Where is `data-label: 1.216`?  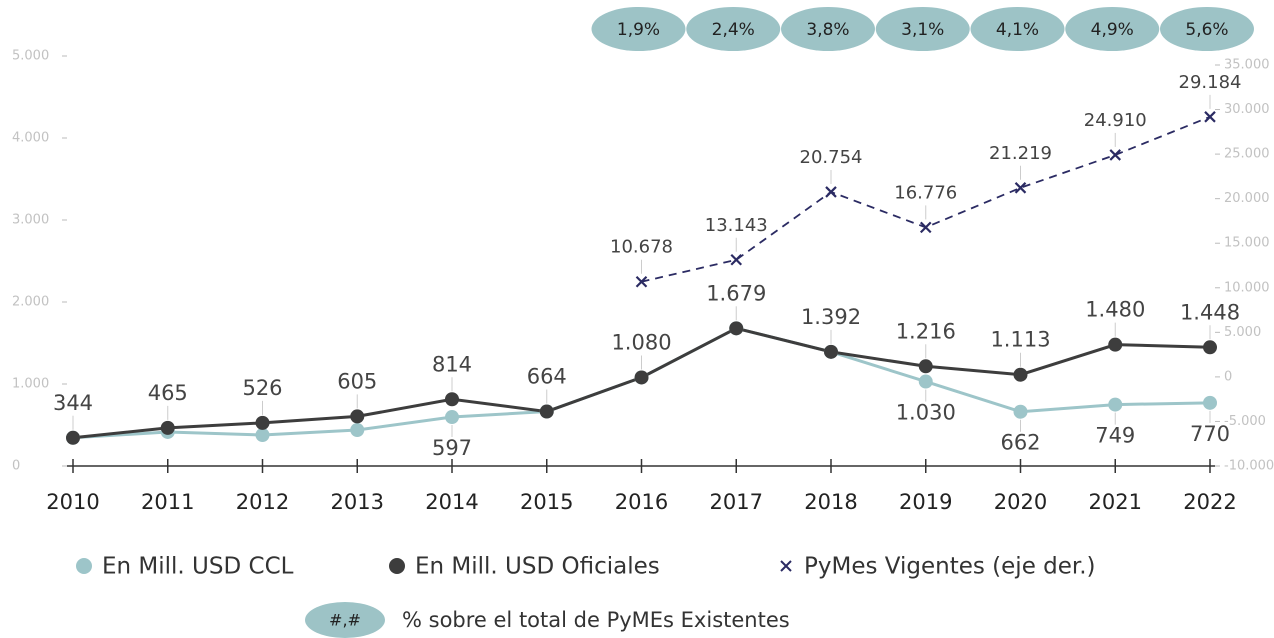 data-label: 1.216 is located at coordinates (926, 331).